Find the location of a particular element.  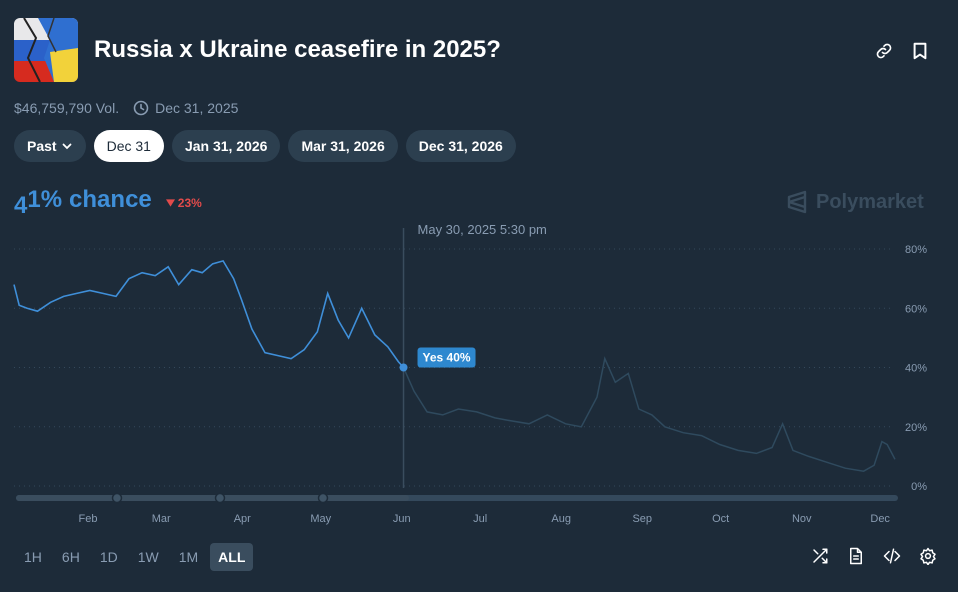

x-tick-label: Aug is located at coordinates (561, 519).